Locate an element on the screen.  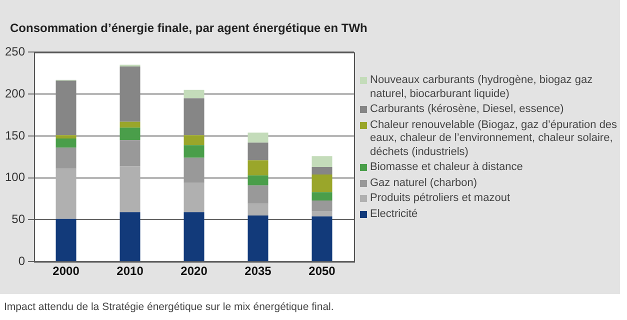
x-tick-label: 2050 is located at coordinates (322, 271).